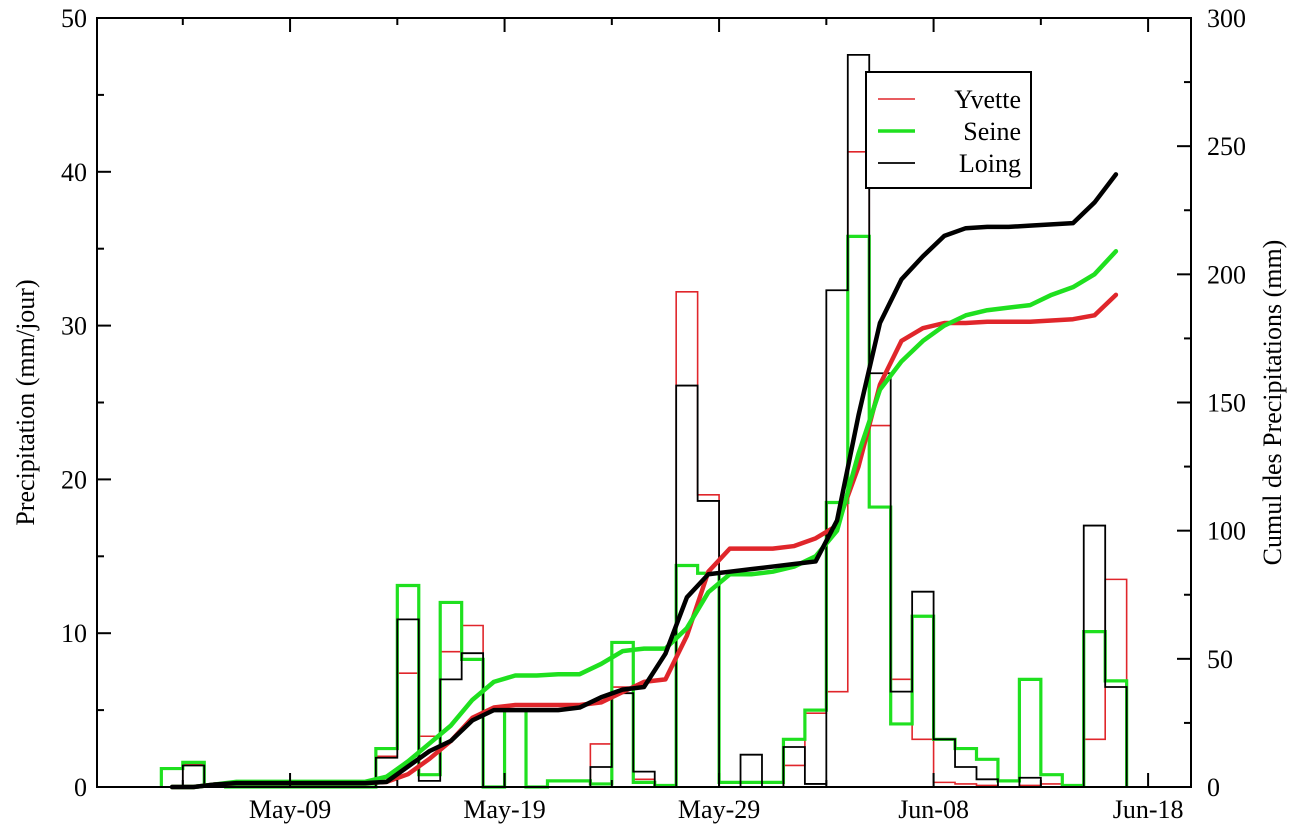  What do you see at coordinates (1226, 146) in the screenshot?
I see `y-right-tick-label: 250` at bounding box center [1226, 146].